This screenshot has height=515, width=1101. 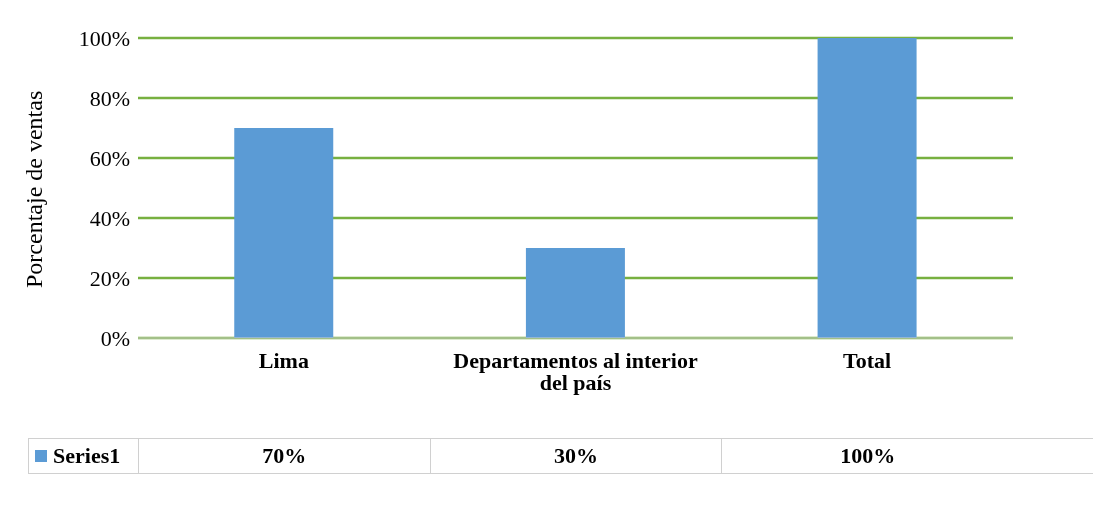 I want to click on y-tick-label: 100%, so click(x=104, y=38).